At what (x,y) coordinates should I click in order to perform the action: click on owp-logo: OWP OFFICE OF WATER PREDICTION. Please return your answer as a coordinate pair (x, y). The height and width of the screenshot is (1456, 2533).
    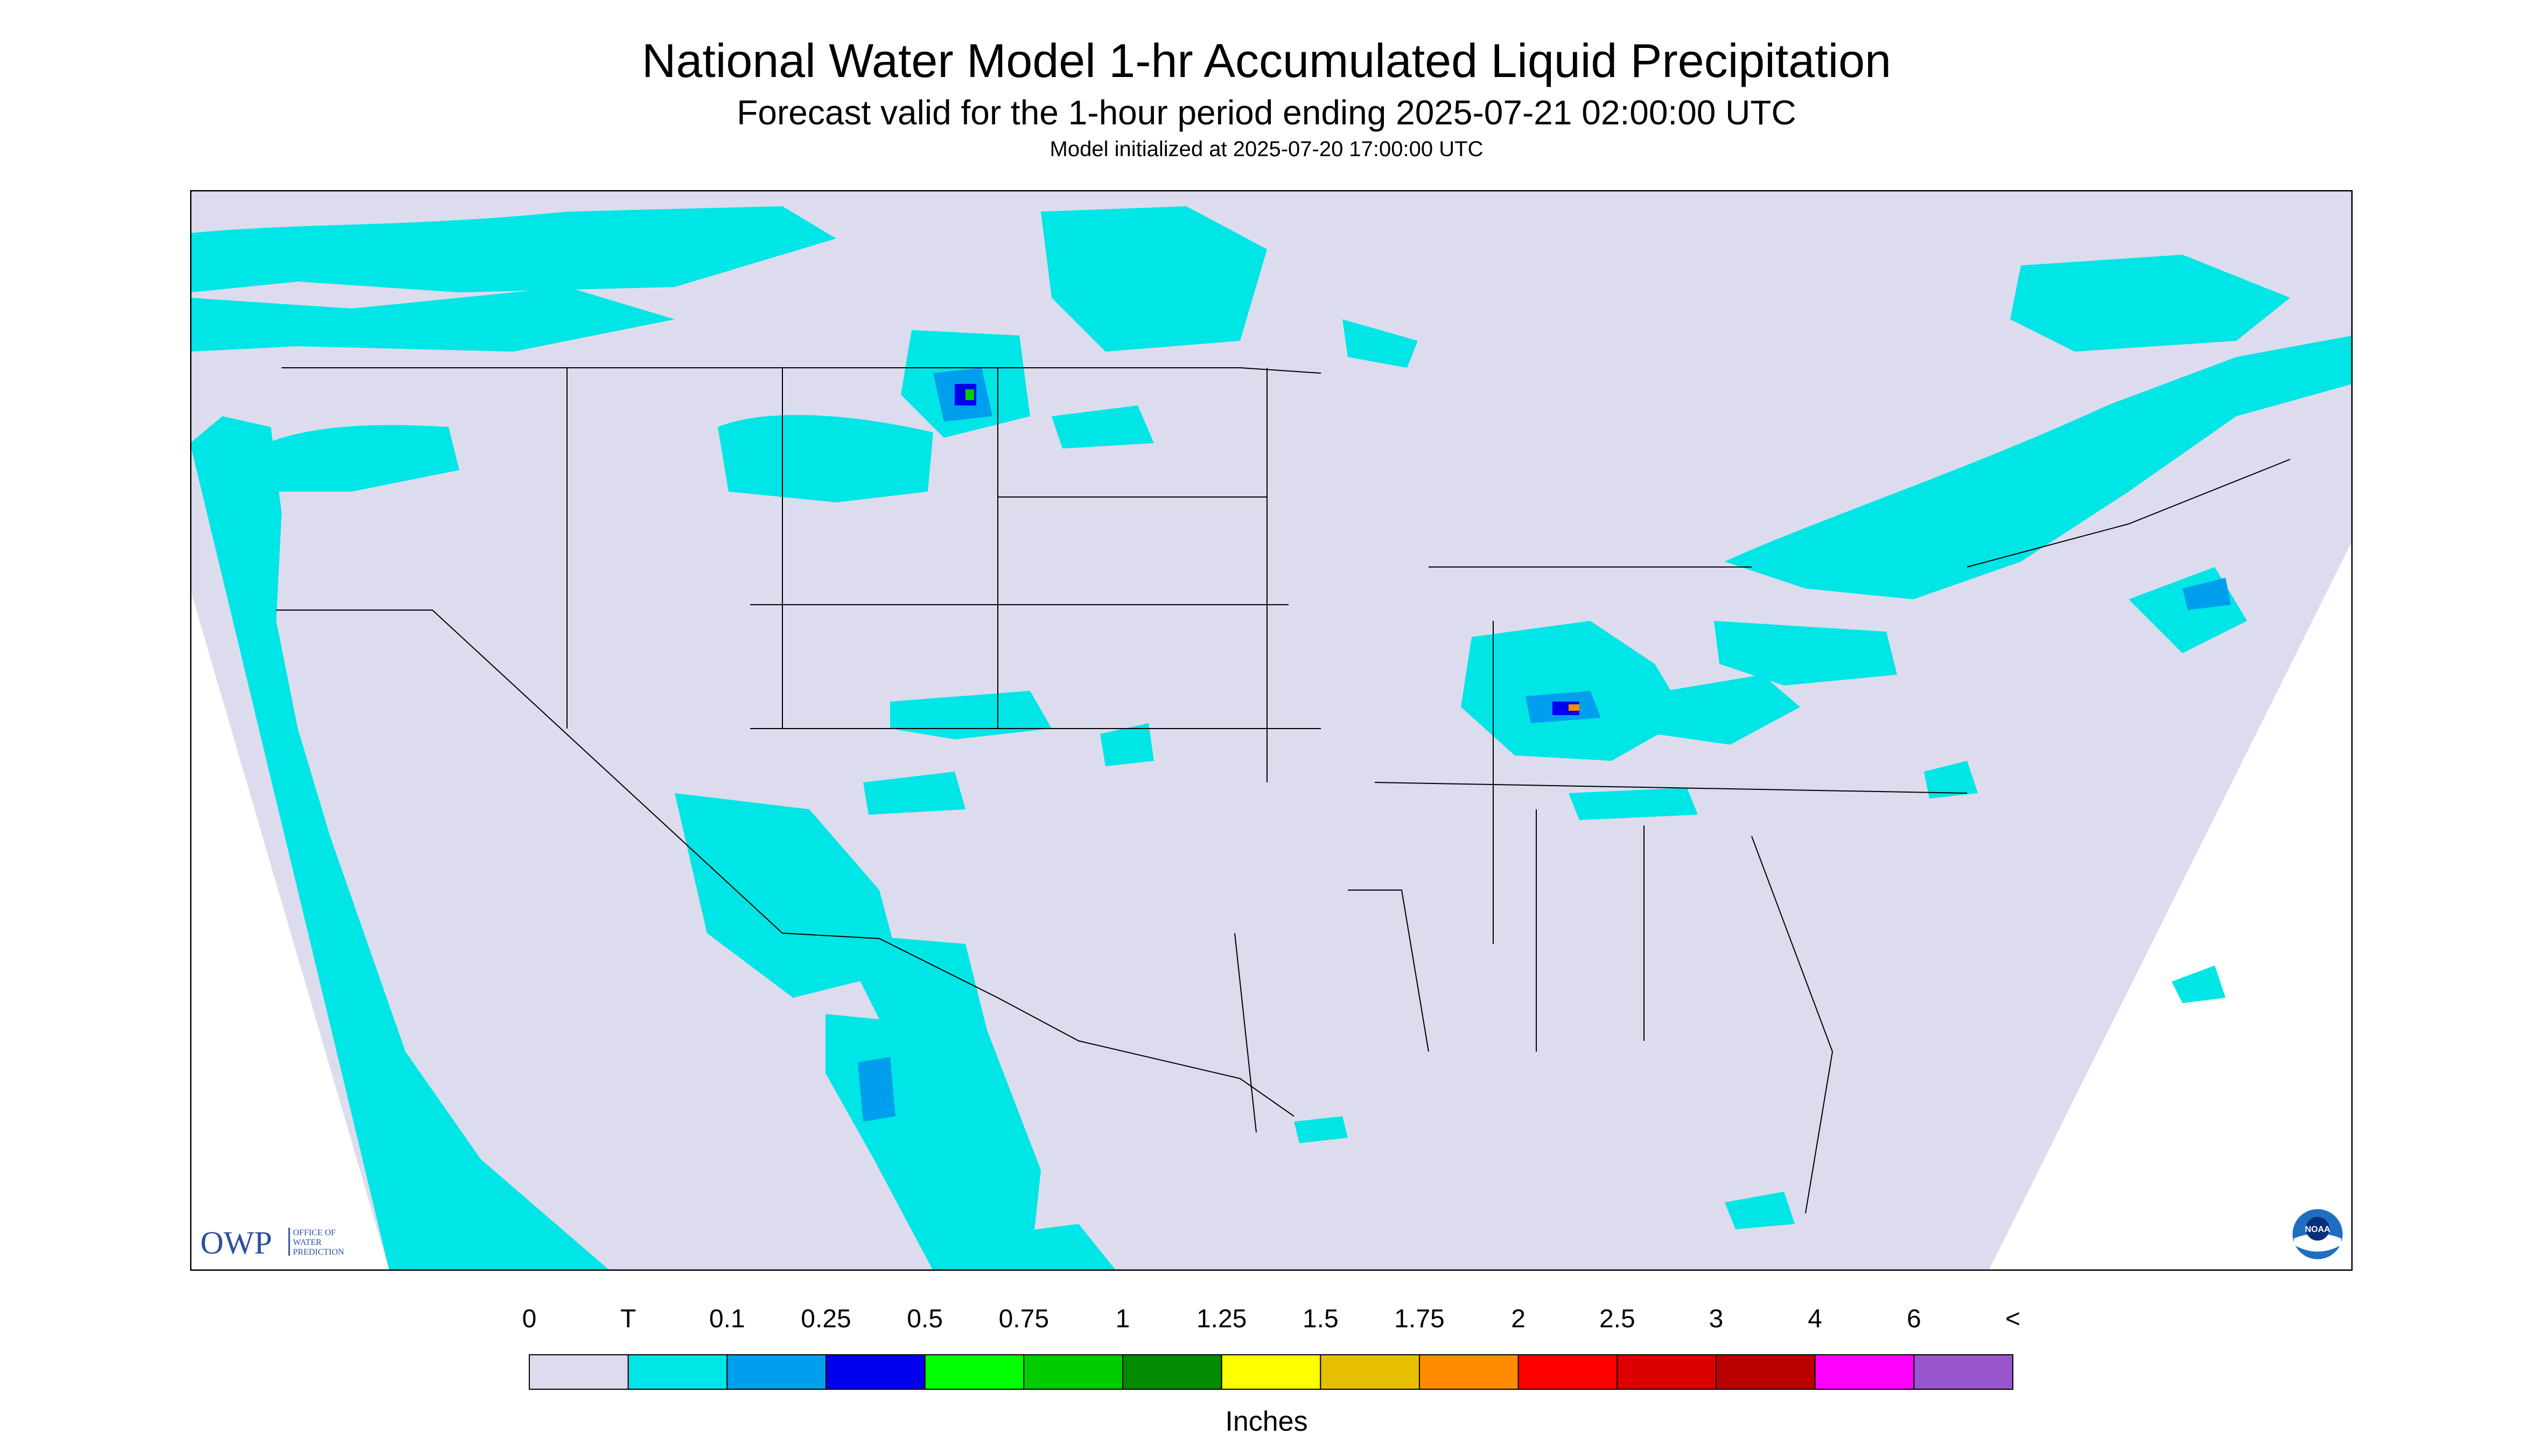
    Looking at the image, I should click on (286, 1242).